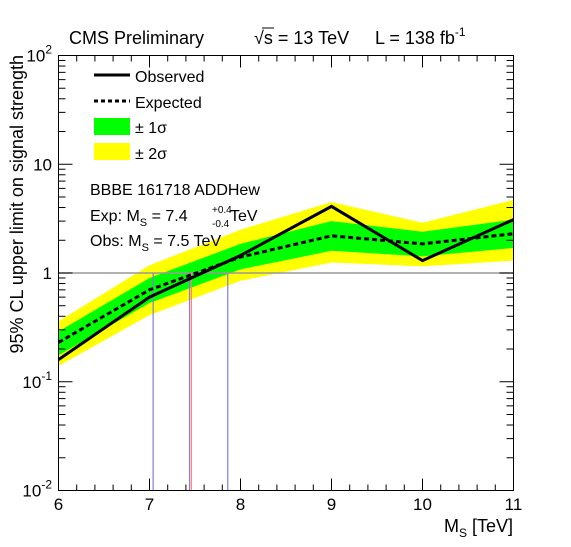 This screenshot has width=571, height=547. I want to click on x-axis-title-main: M, so click(451, 526).